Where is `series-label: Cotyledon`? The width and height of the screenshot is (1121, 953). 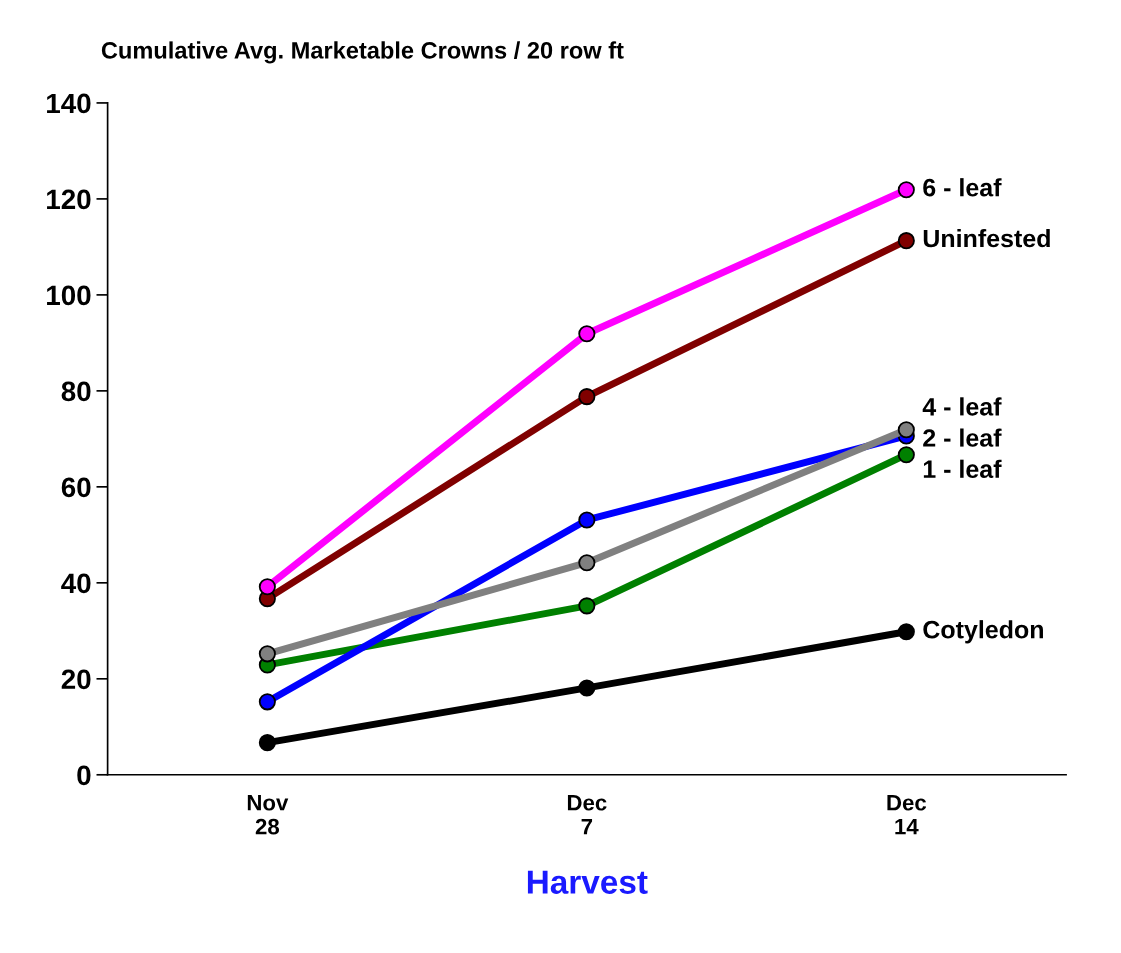
series-label: Cotyledon is located at coordinates (983, 632).